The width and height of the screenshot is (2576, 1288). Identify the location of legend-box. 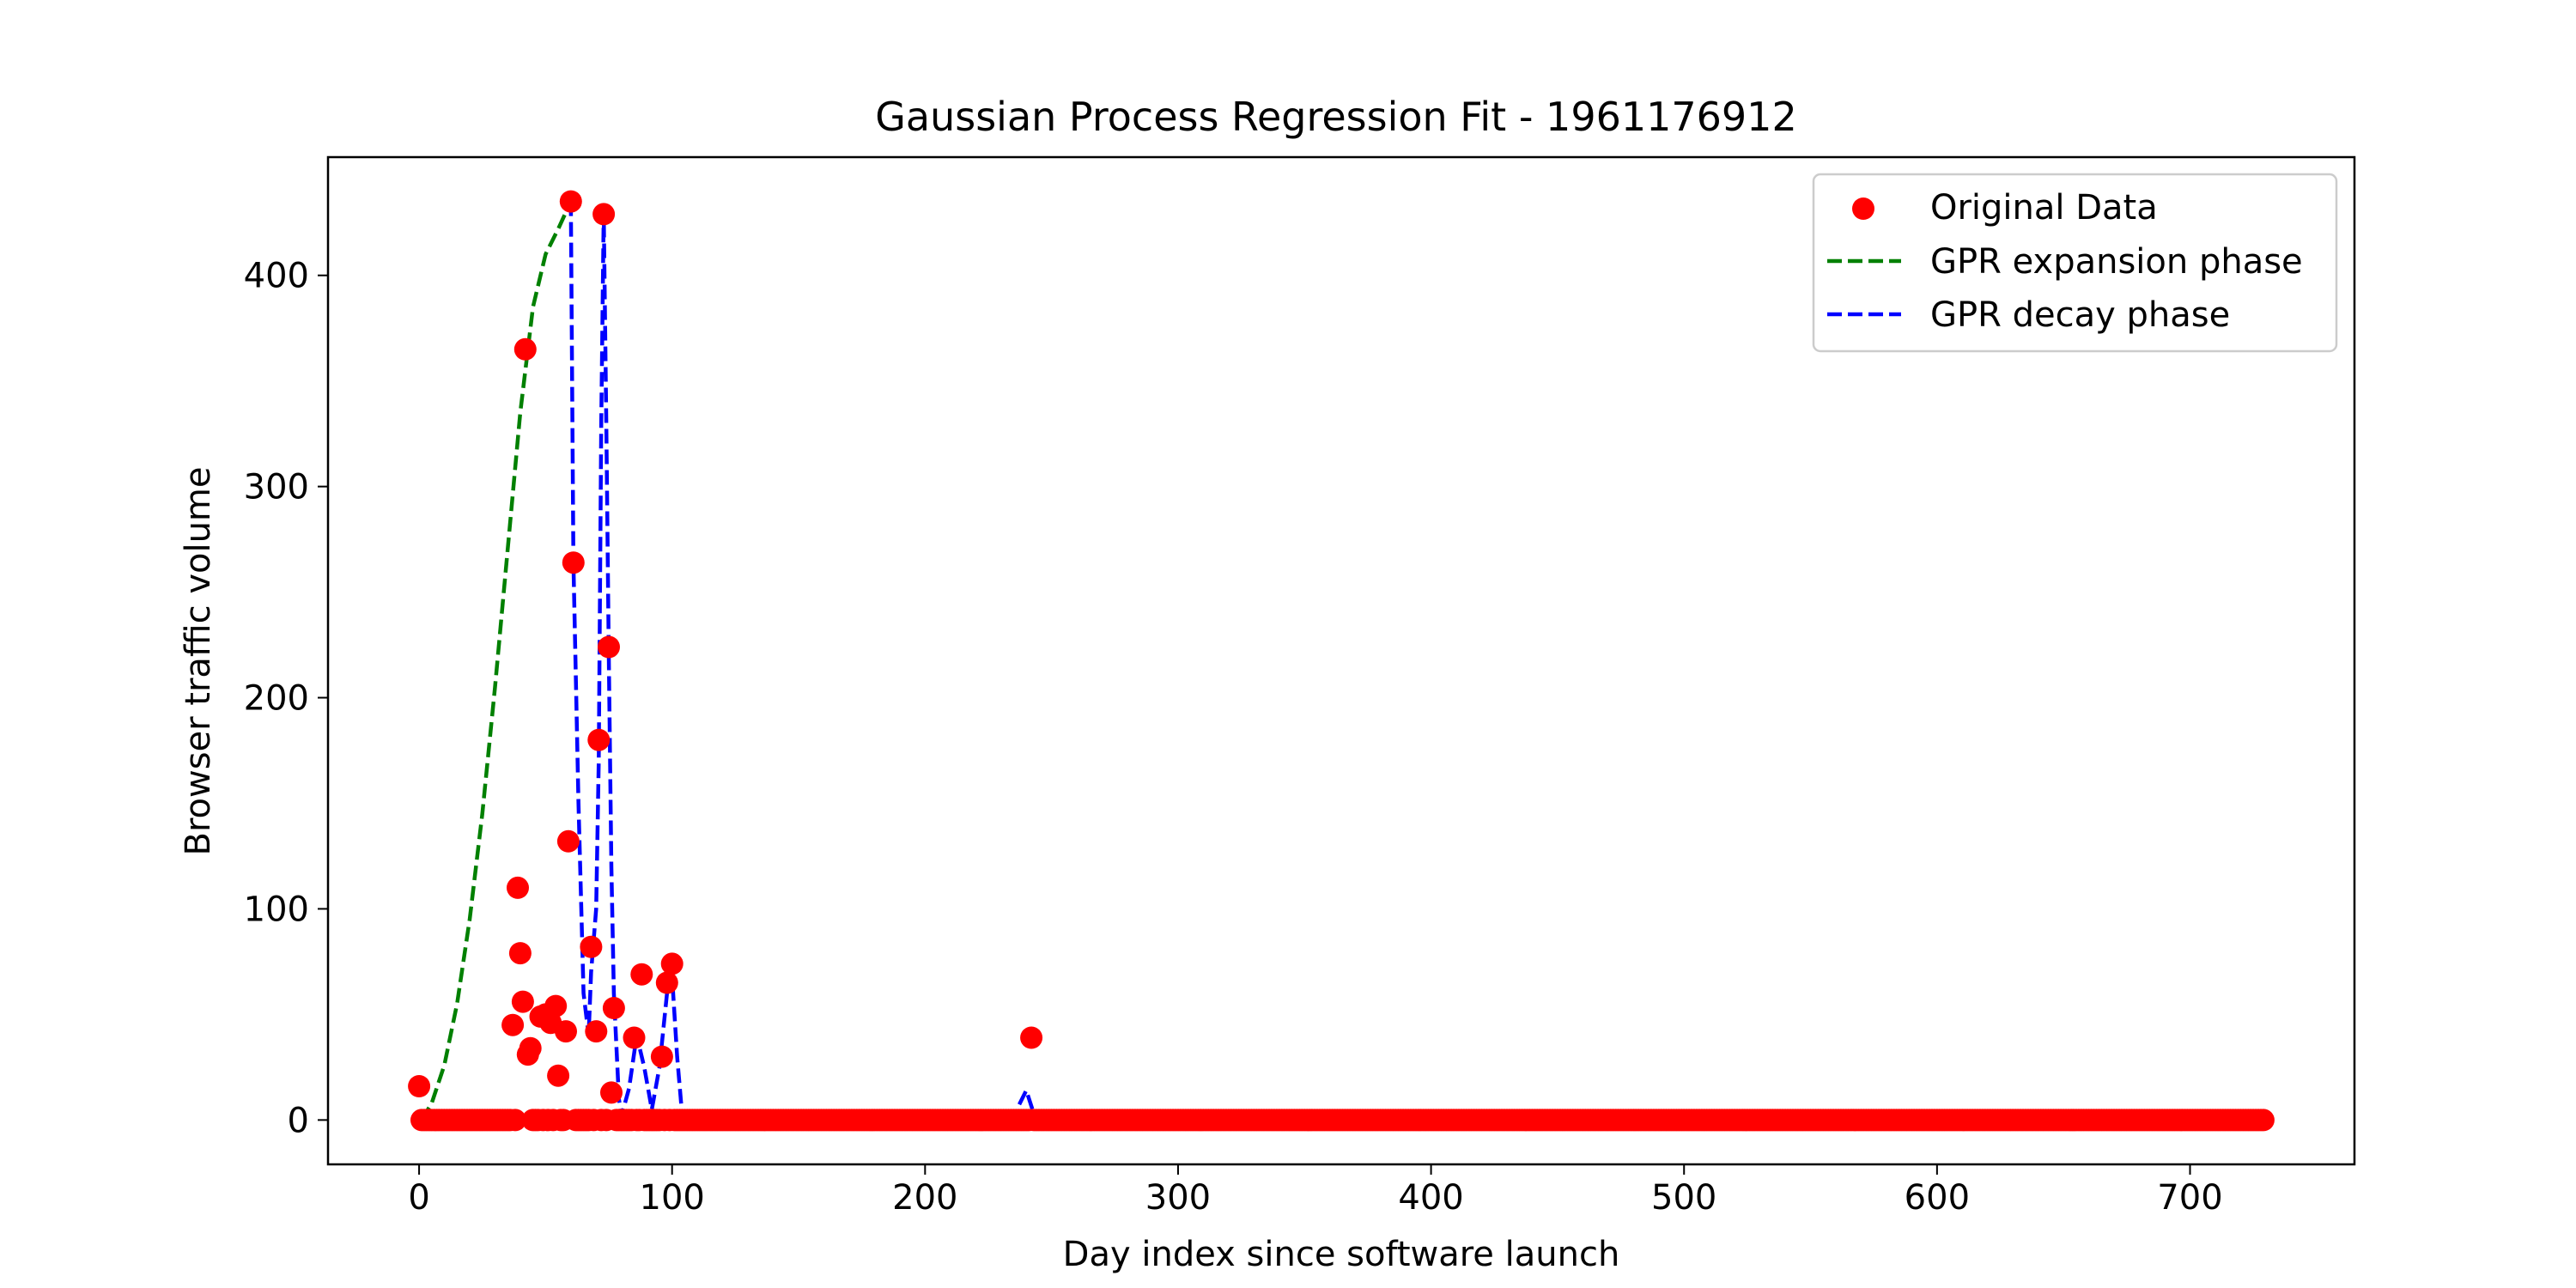
(2075, 263).